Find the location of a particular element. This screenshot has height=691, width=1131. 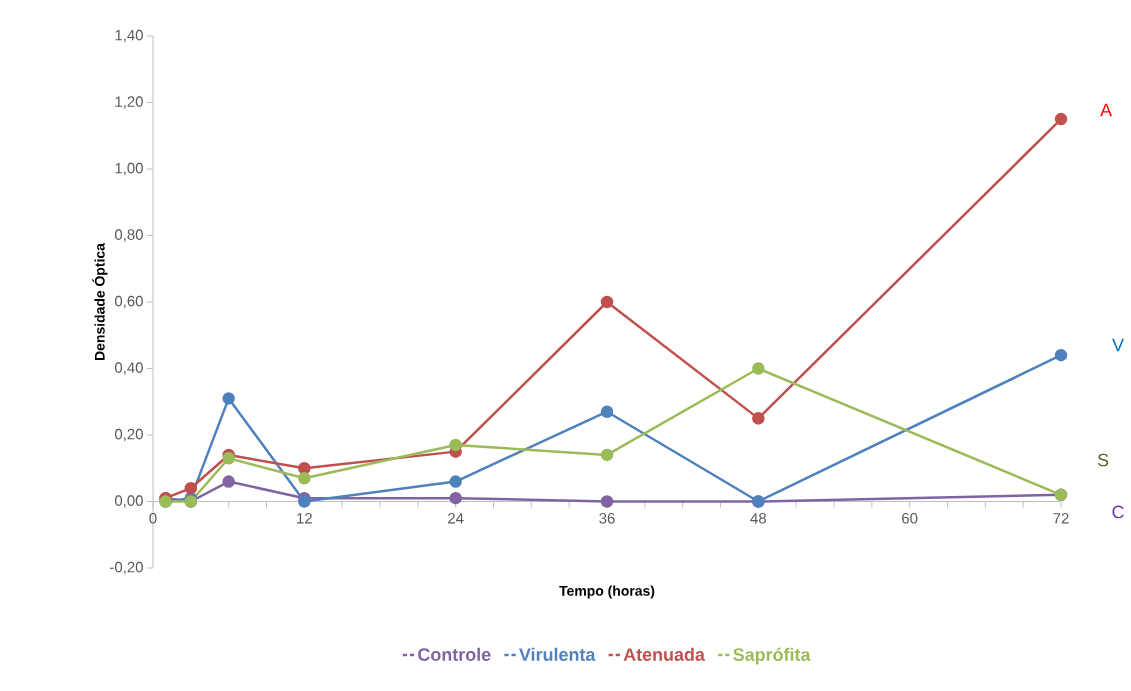

x-tick-label: 24 is located at coordinates (456, 518).